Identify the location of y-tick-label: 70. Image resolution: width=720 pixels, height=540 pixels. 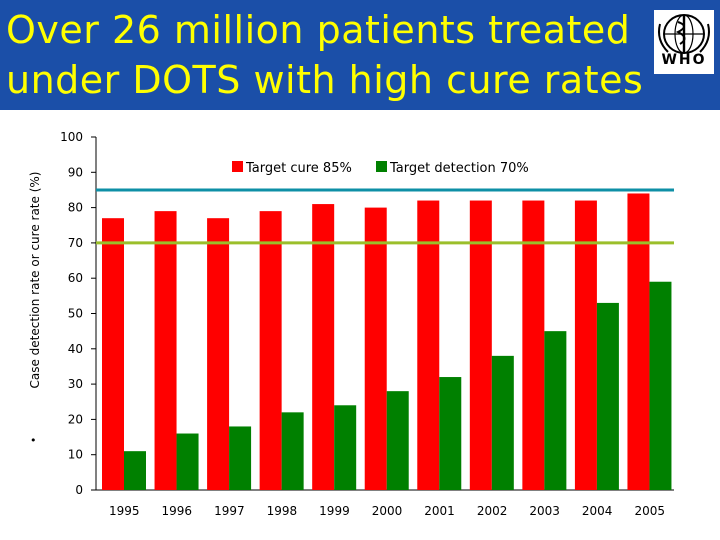
(75, 243).